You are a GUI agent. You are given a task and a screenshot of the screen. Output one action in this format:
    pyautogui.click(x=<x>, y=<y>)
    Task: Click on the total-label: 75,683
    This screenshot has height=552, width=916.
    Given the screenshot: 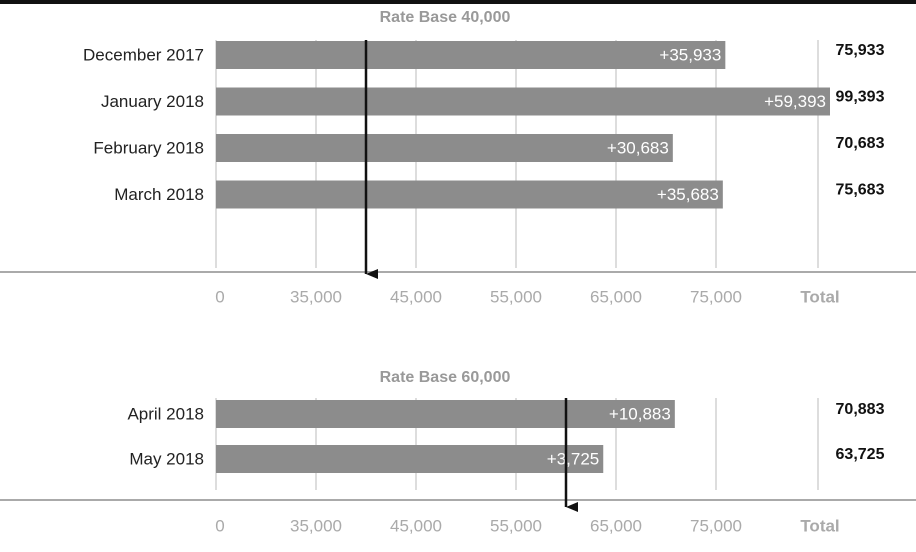 What is the action you would take?
    pyautogui.click(x=860, y=190)
    